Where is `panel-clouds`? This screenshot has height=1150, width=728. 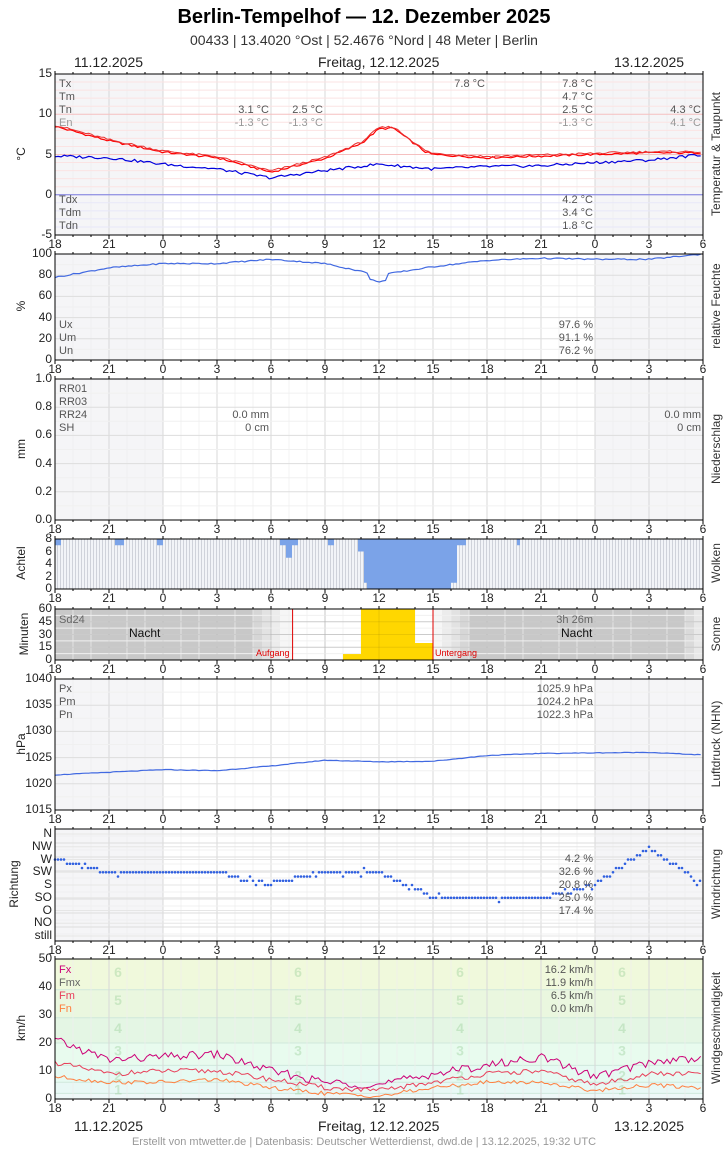
panel-clouds is located at coordinates (379, 564).